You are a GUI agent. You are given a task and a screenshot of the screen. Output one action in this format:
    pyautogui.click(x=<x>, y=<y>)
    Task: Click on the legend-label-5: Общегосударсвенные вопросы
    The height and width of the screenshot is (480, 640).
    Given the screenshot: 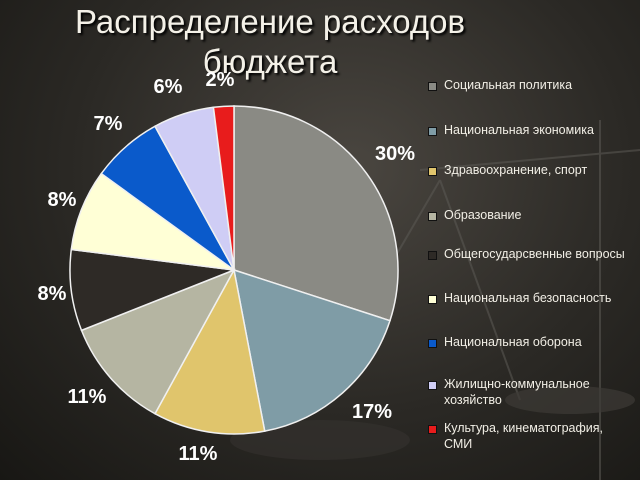 What is the action you would take?
    pyautogui.click(x=534, y=254)
    